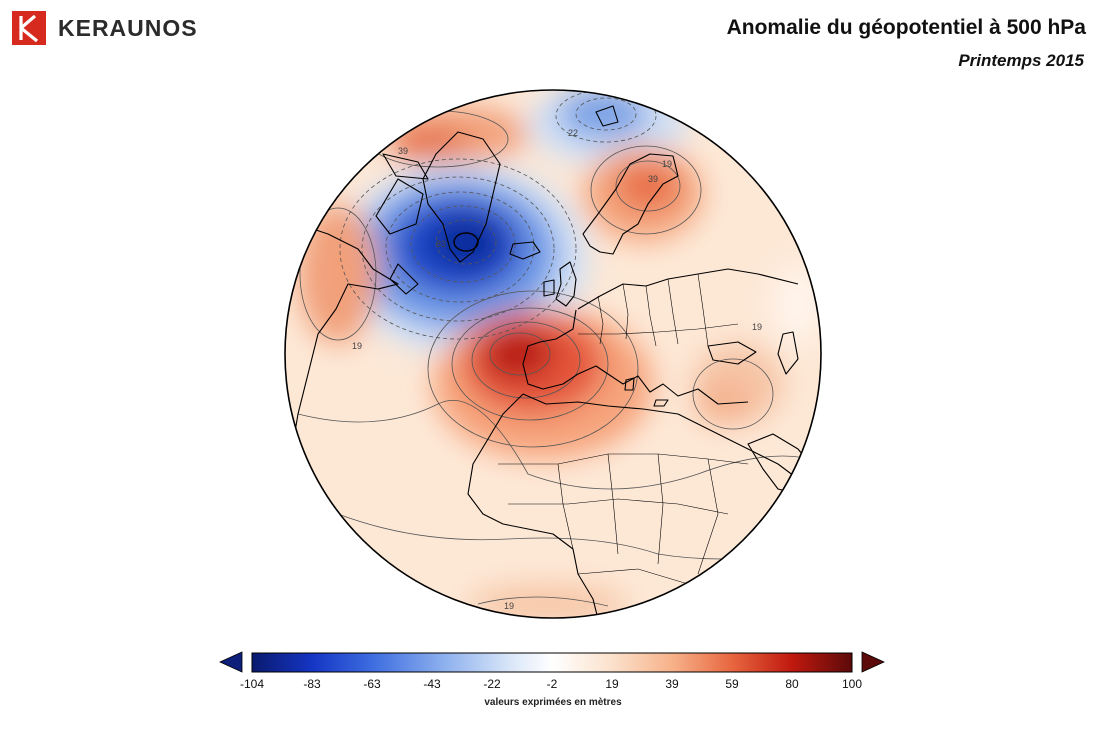  What do you see at coordinates (906, 27) in the screenshot?
I see `map-title: Anomalie du géopotentiel à 500 hPa` at bounding box center [906, 27].